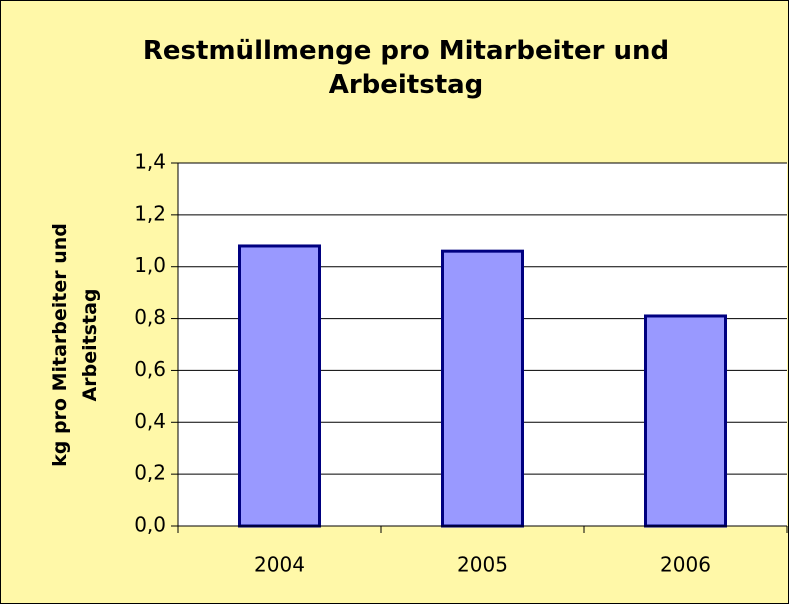 The height and width of the screenshot is (604, 789). Describe the element at coordinates (279, 565) in the screenshot. I see `x-tick-label: 2004` at that location.